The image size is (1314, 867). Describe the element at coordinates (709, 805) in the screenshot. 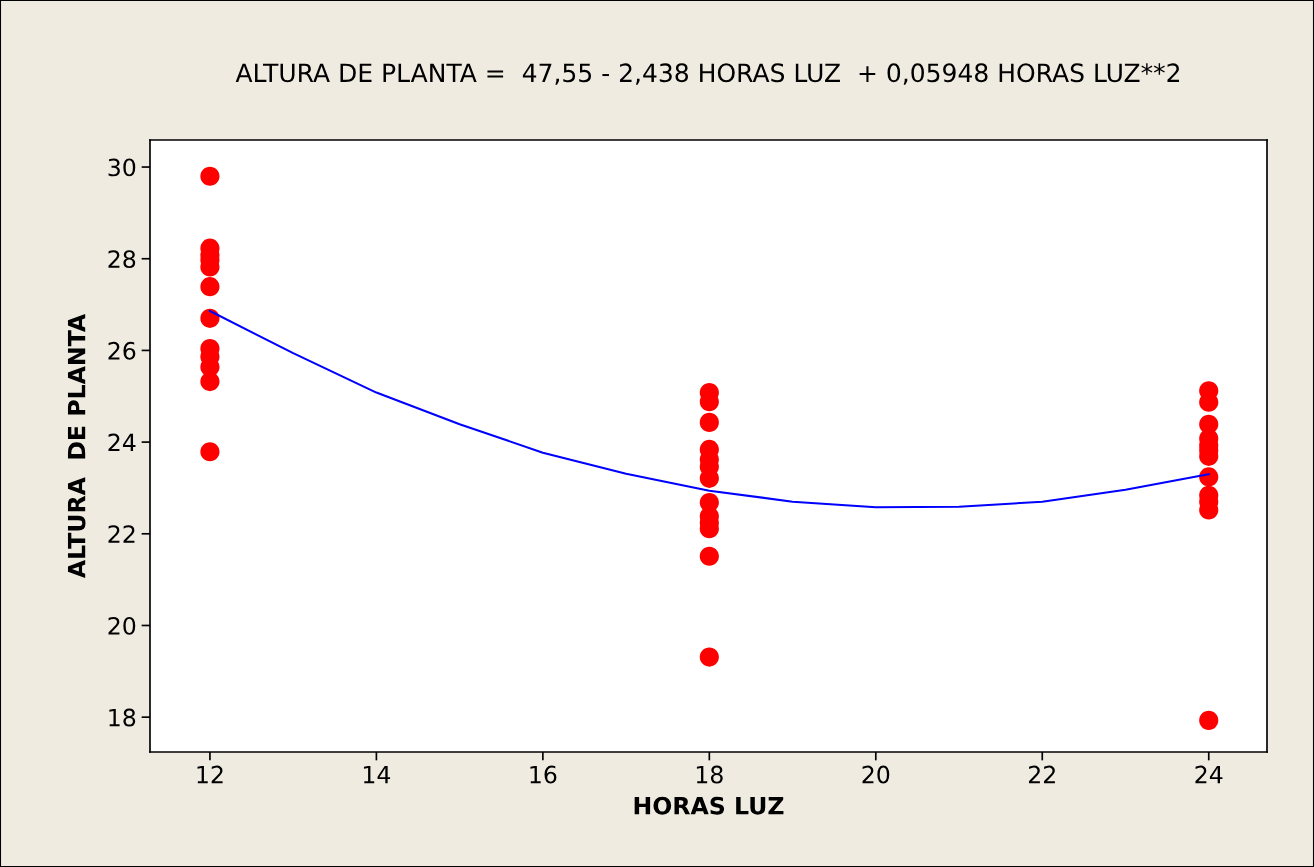

I see `x-axis-title: HORAS LUZ` at that location.